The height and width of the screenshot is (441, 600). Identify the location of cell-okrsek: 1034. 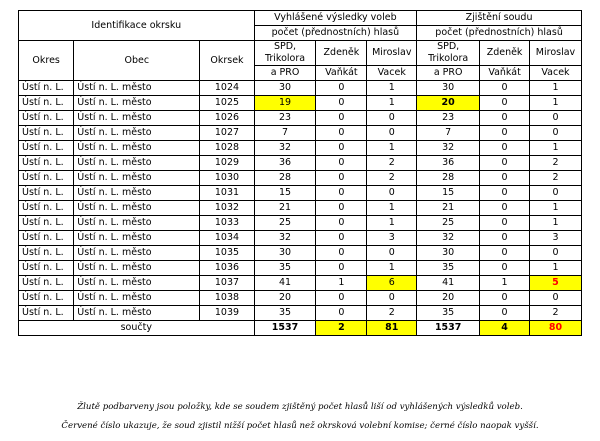
(227, 238).